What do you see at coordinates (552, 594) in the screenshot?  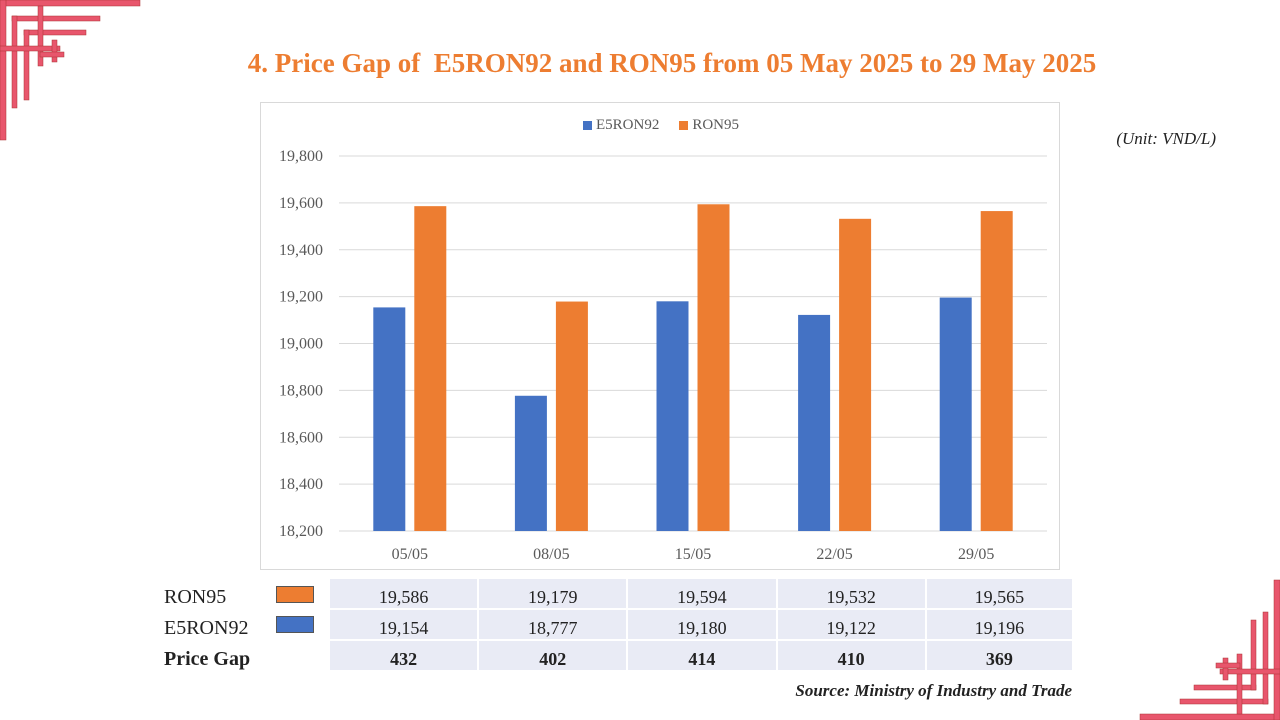 I see `table-cell: 19,179` at bounding box center [552, 594].